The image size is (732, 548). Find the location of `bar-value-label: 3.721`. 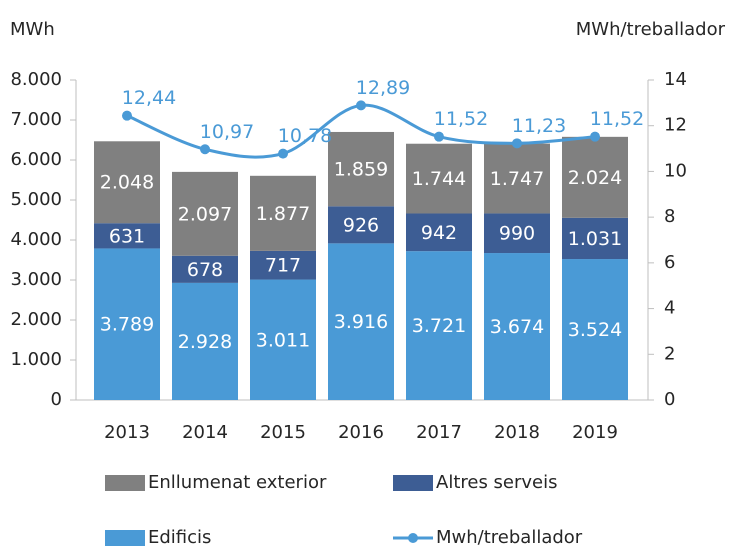

bar-value-label: 3.721 is located at coordinates (439, 326).